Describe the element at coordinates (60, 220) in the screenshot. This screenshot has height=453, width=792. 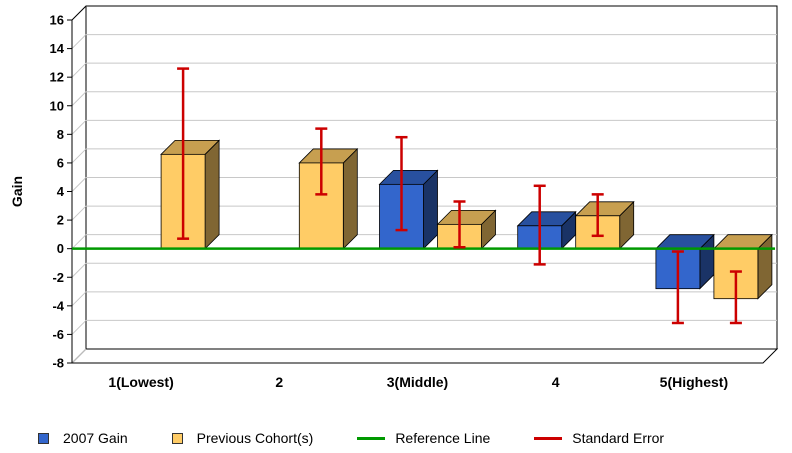
I see `y-tick-label: 2` at that location.